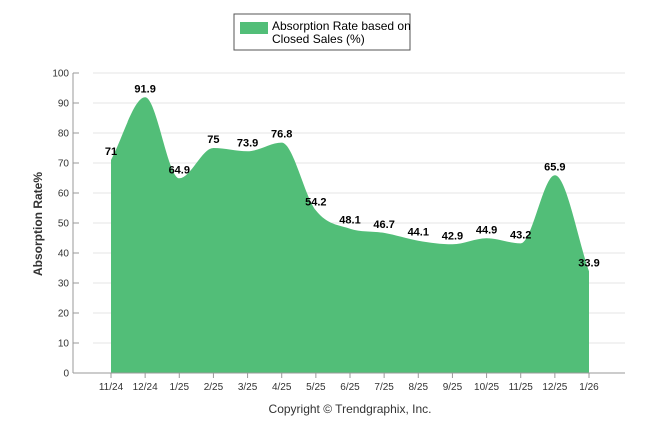 This screenshot has width=646, height=434. What do you see at coordinates (144, 89) in the screenshot?
I see `data-label: 91.9` at bounding box center [144, 89].